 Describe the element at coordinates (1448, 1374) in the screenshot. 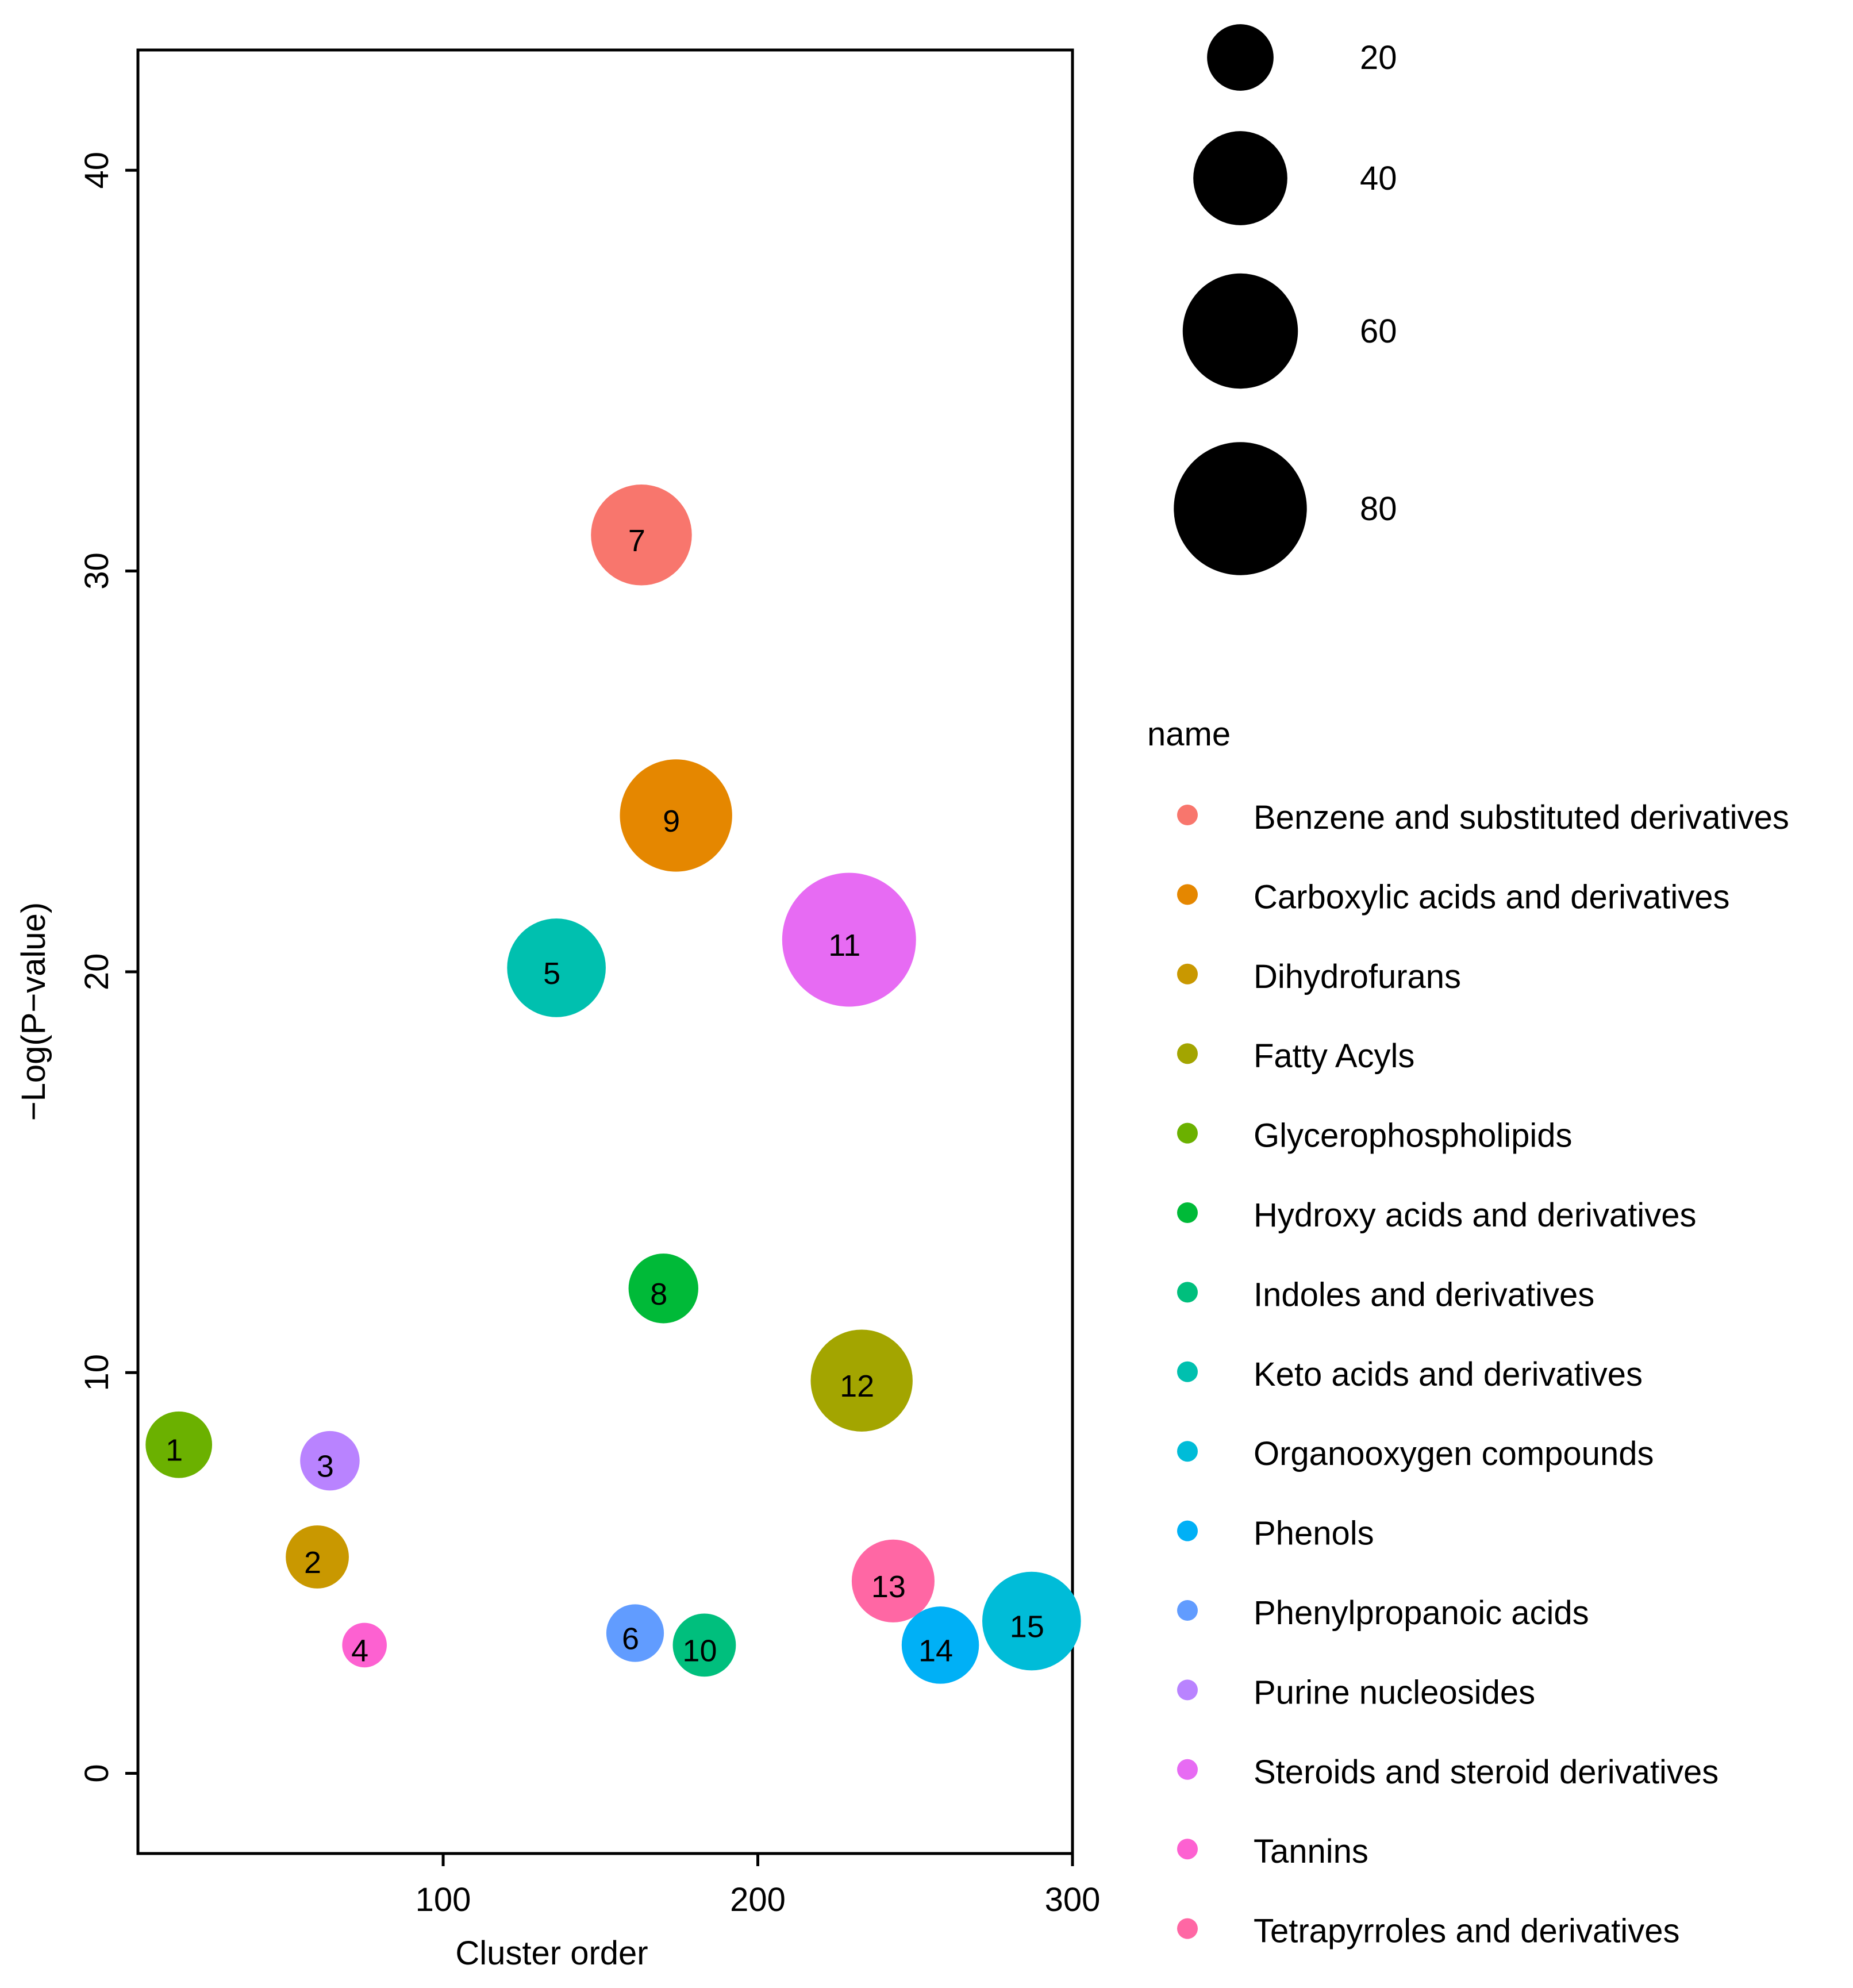

I see `color-legend-label: Keto acids and derivatives` at that location.